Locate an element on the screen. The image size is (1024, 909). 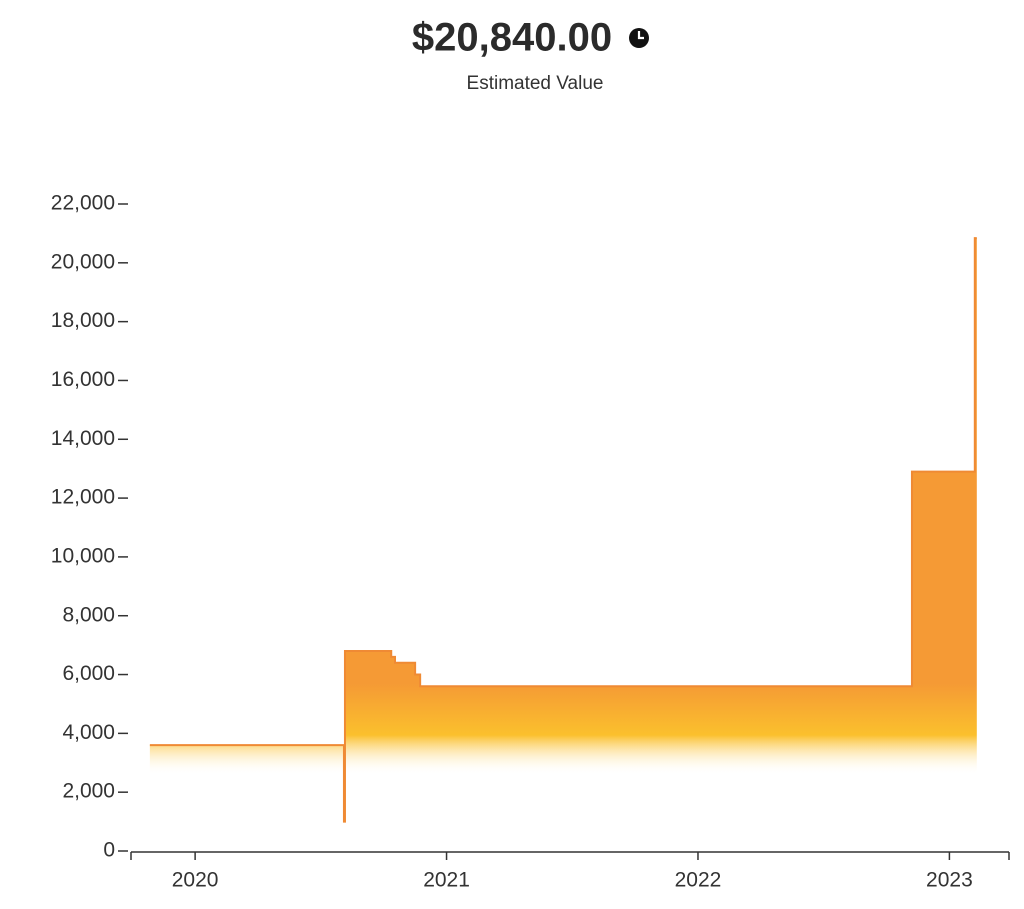
y-tick-label: 22,000 is located at coordinates (83, 203).